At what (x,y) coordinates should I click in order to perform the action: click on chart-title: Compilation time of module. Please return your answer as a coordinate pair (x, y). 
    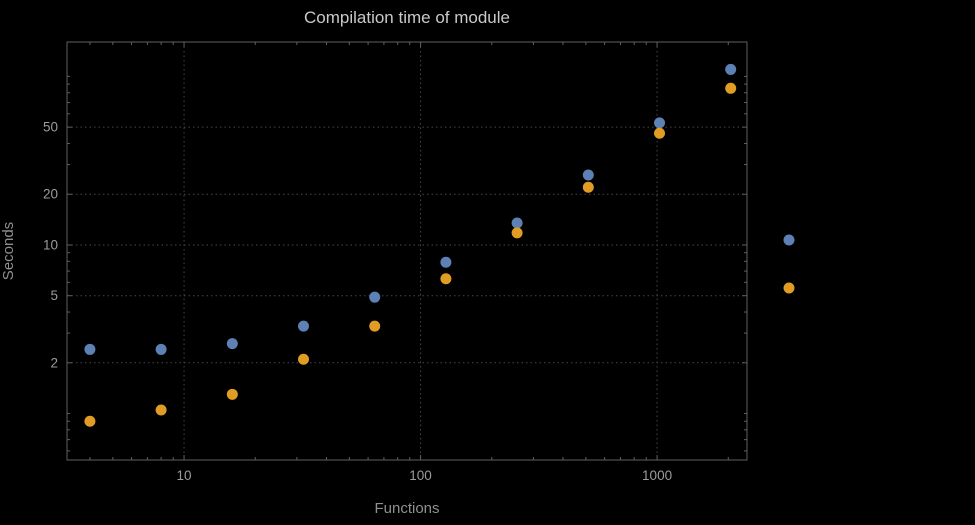
    Looking at the image, I should click on (407, 17).